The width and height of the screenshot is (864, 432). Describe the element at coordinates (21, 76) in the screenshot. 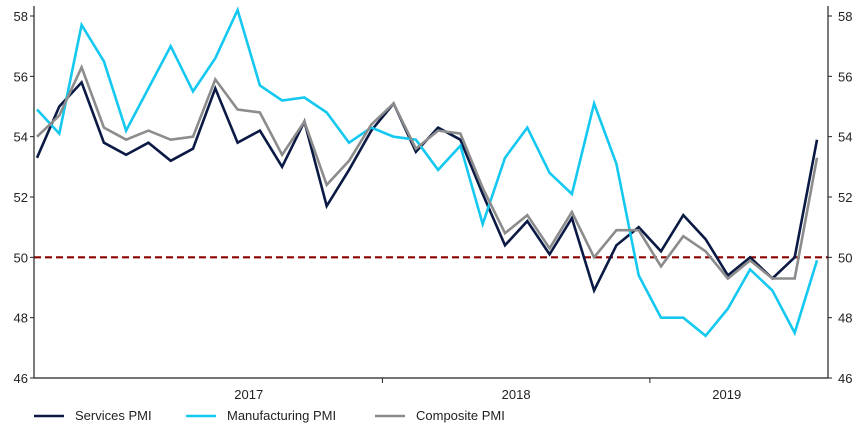

I see `y-tick-label-left: 56` at that location.